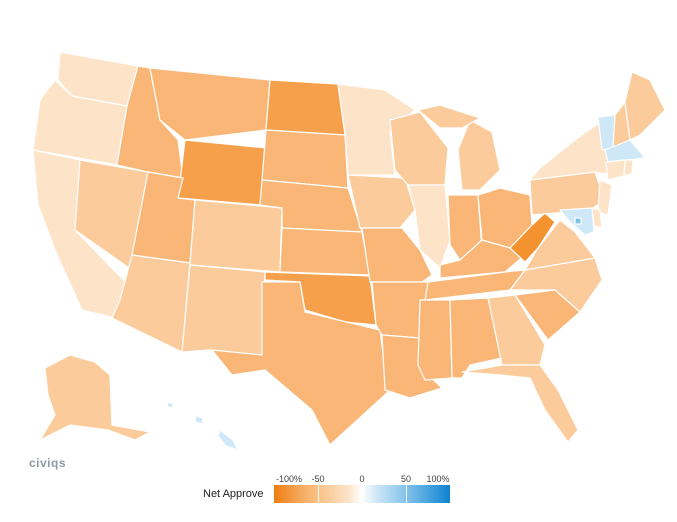 The height and width of the screenshot is (522, 677). What do you see at coordinates (228, 440) in the screenshot?
I see `state-HI` at bounding box center [228, 440].